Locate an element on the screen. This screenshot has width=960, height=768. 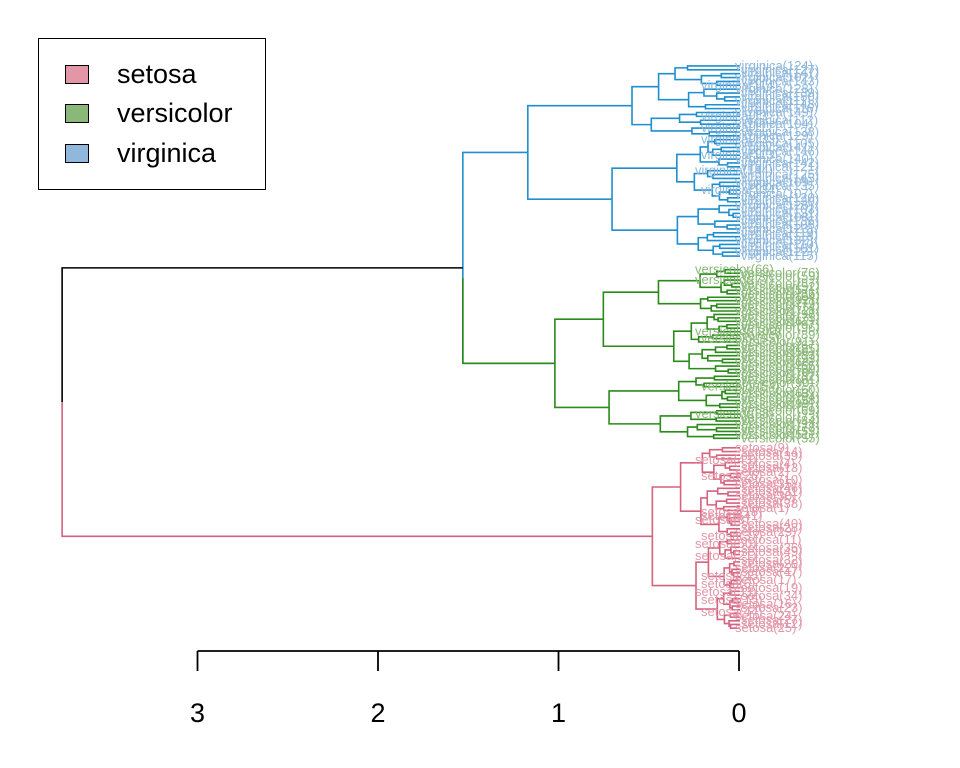
leaf-label: virginica(146) is located at coordinates (780, 150).